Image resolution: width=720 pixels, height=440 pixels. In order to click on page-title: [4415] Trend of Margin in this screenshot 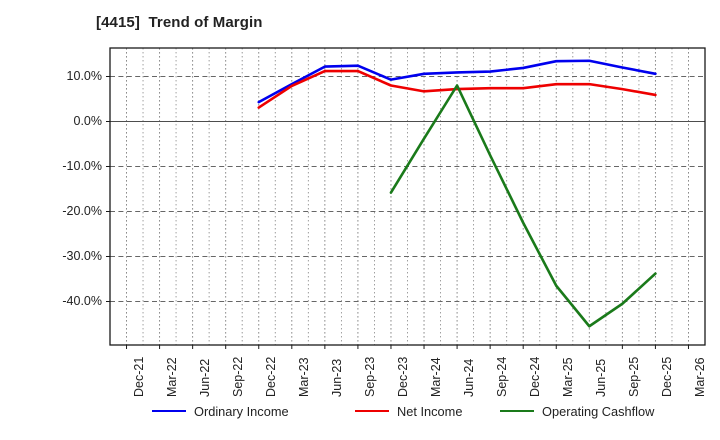, I will do `click(179, 22)`.